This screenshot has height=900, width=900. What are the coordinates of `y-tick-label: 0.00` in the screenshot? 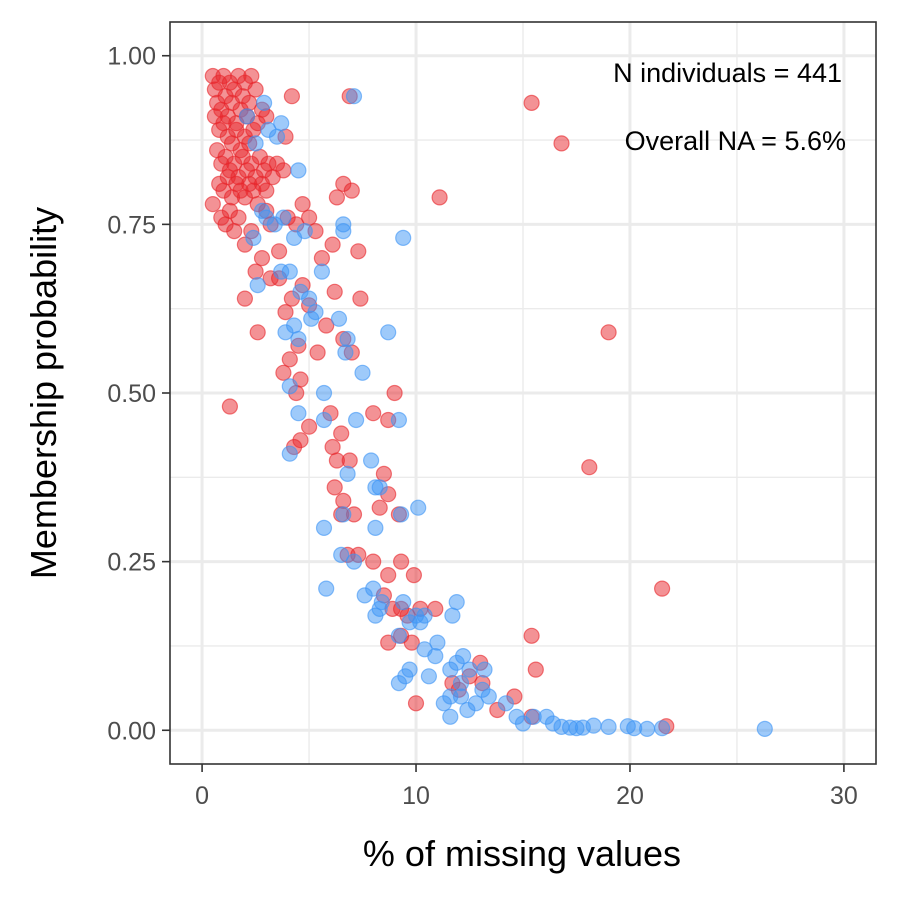 It's located at (131, 731).